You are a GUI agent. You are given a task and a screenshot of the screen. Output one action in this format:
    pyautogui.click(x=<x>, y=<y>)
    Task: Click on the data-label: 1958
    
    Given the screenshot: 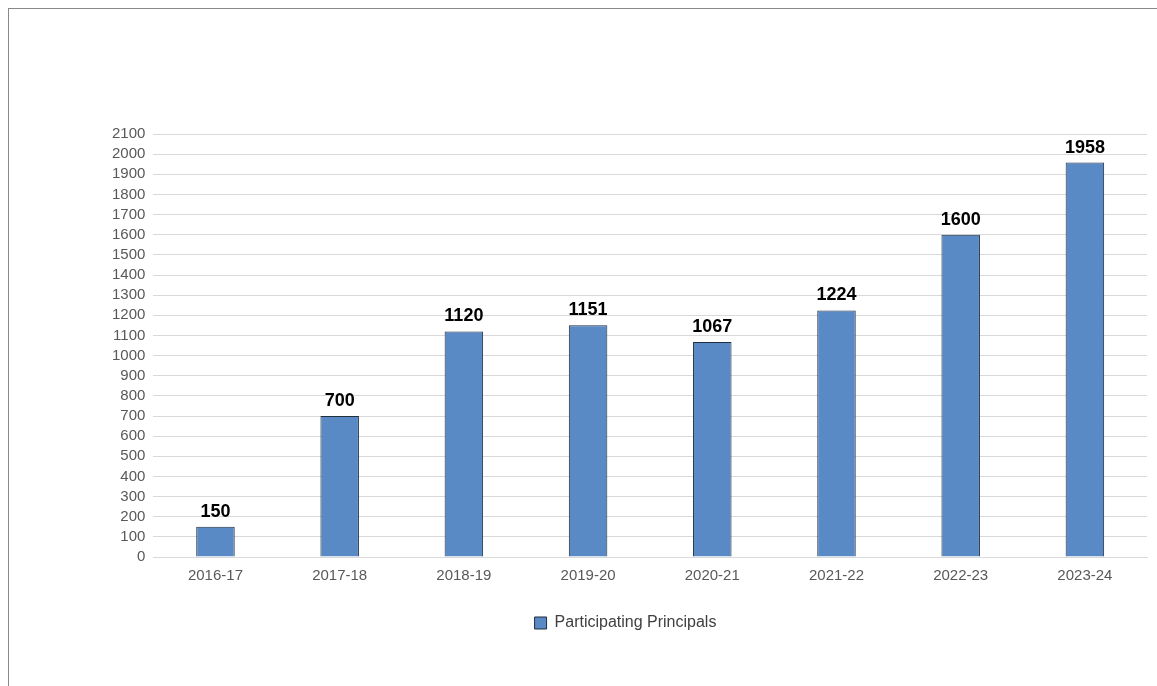 What is the action you would take?
    pyautogui.click(x=1084, y=146)
    